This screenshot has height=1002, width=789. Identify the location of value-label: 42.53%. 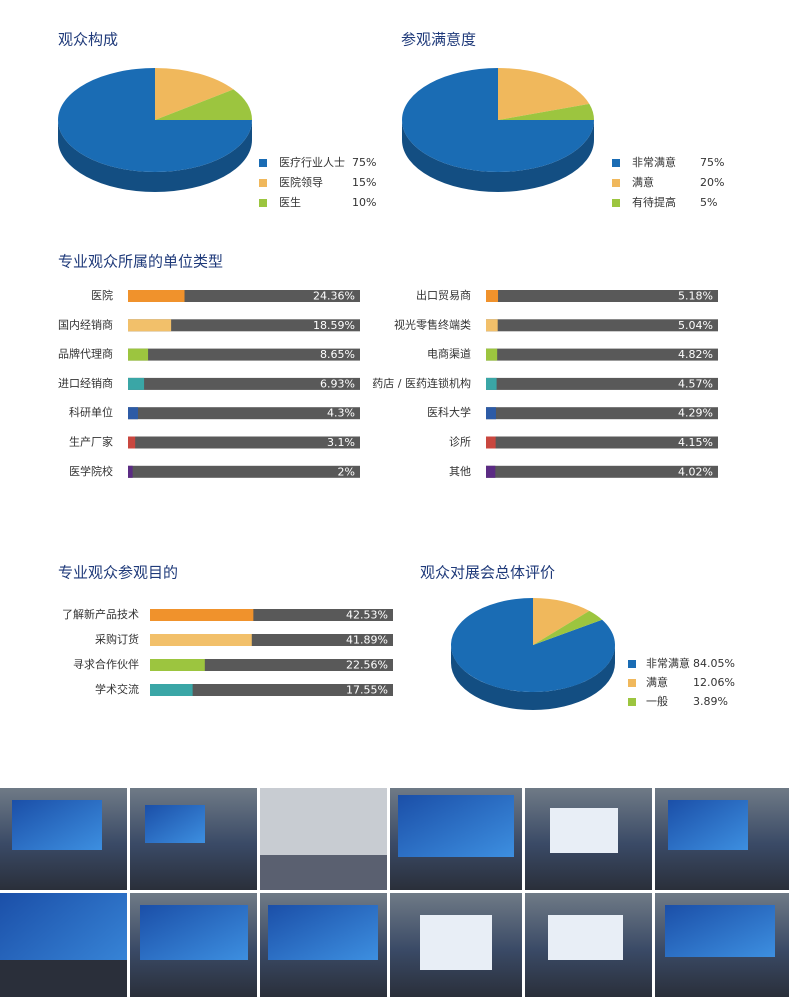
(367, 615).